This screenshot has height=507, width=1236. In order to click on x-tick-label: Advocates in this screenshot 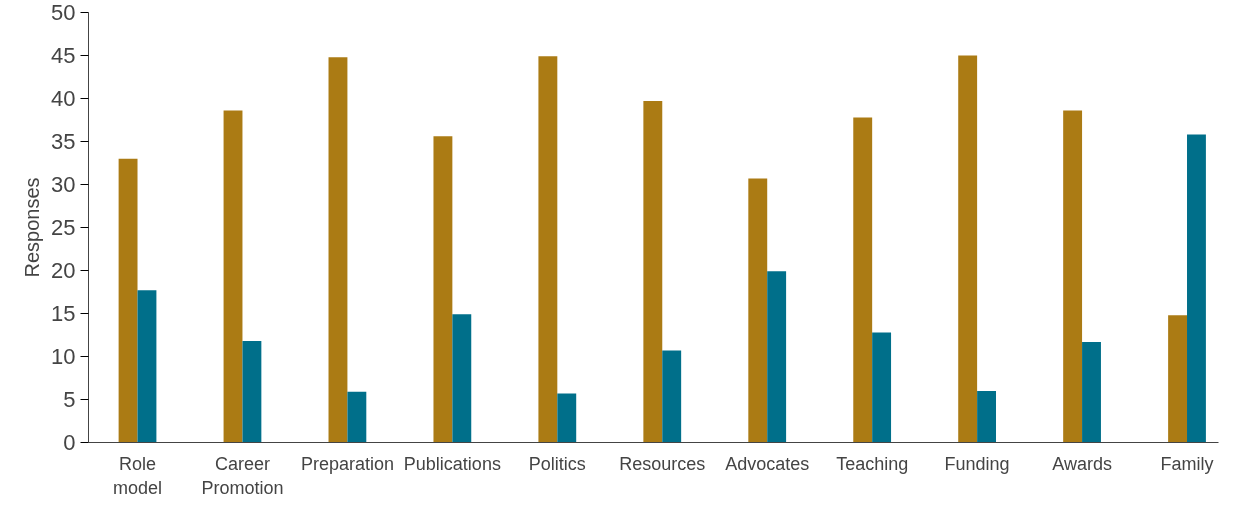, I will do `click(767, 463)`.